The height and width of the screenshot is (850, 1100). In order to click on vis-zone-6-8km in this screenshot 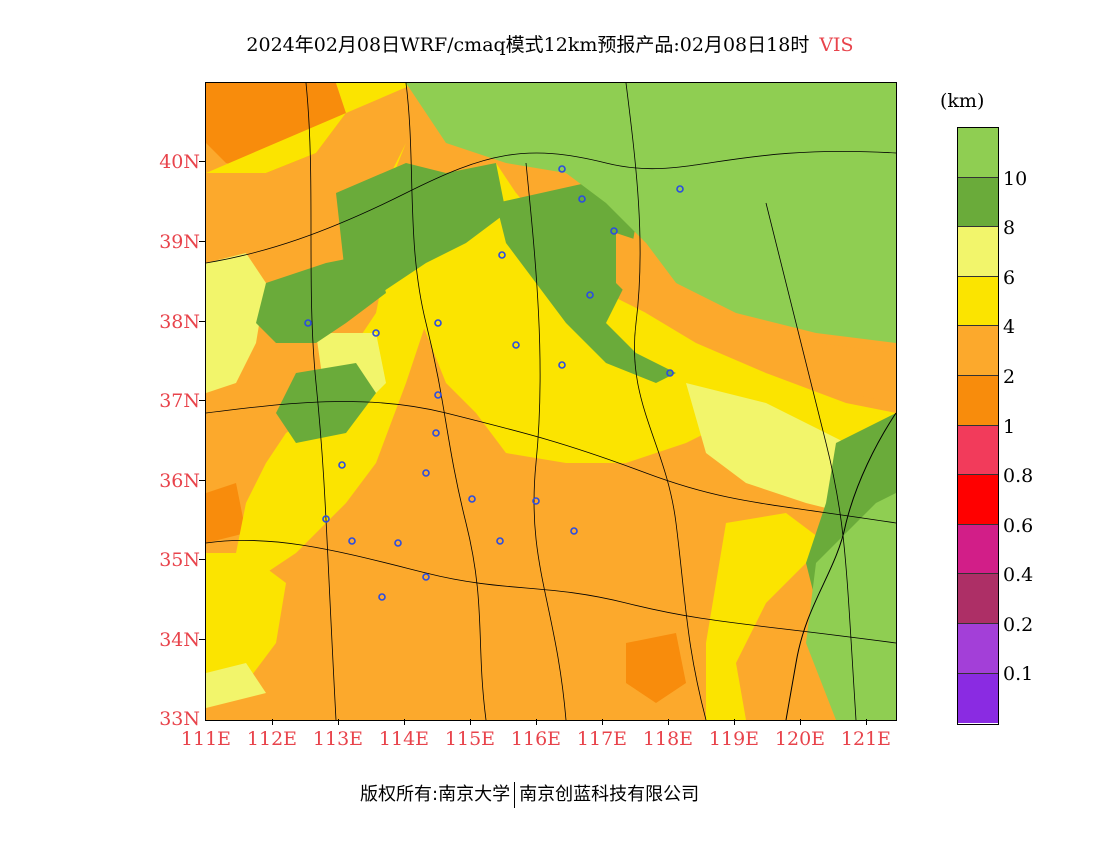, I will do `click(236, 685)`.